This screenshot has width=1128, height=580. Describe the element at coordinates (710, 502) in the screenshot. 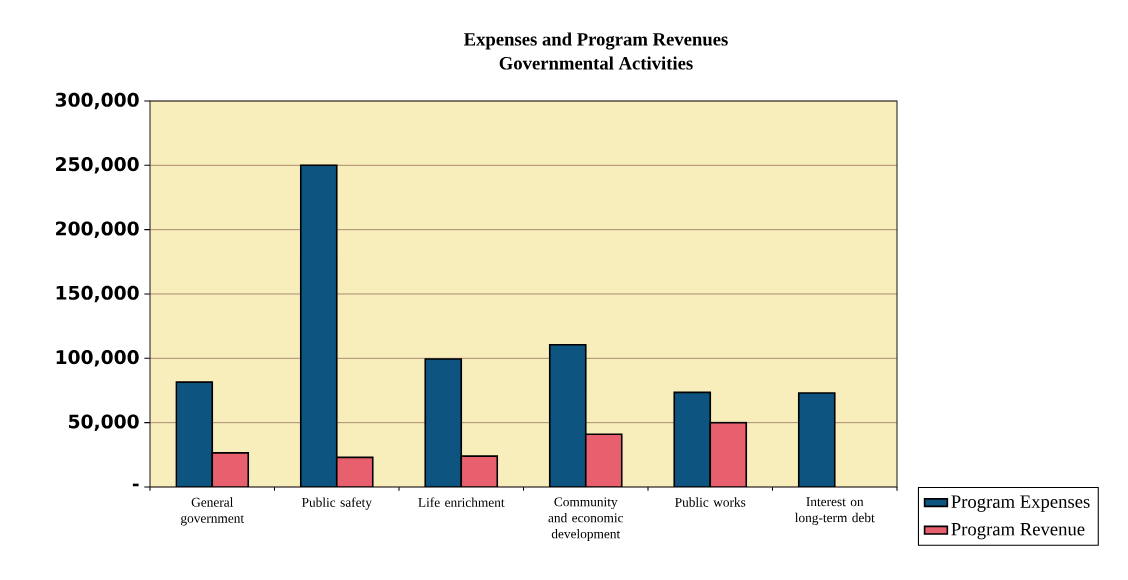

I see `x-tick-label: Public works` at that location.